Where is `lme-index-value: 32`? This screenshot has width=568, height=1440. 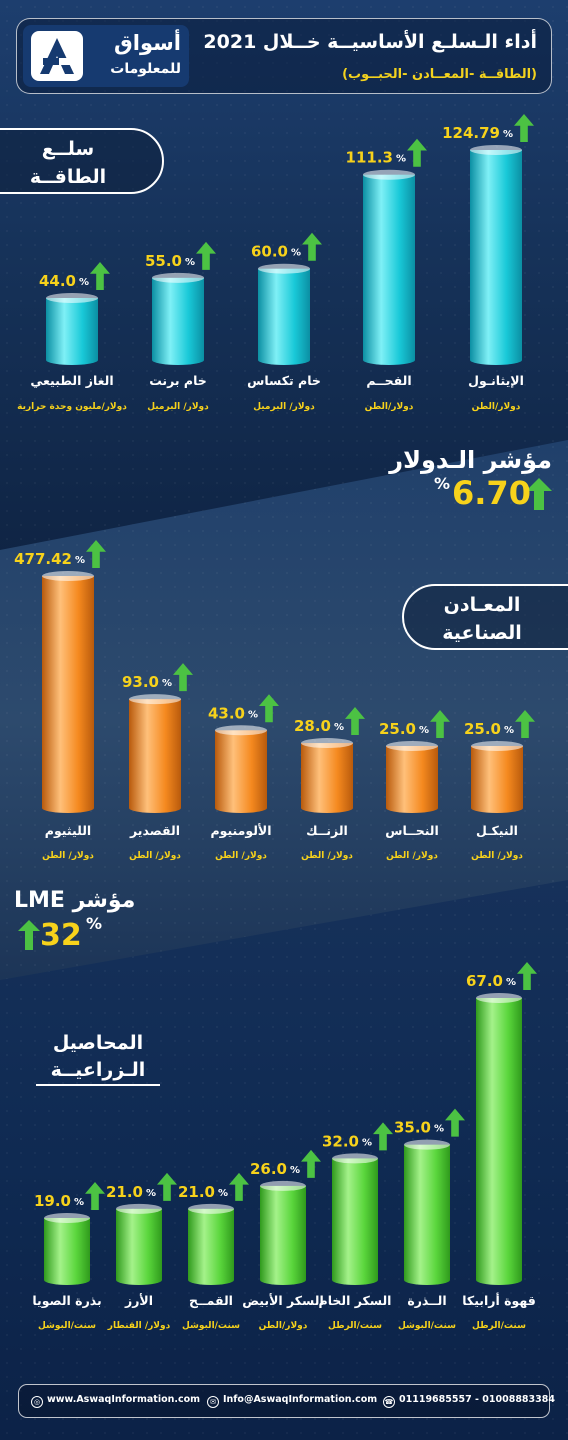 lme-index-value: 32 is located at coordinates (61, 935).